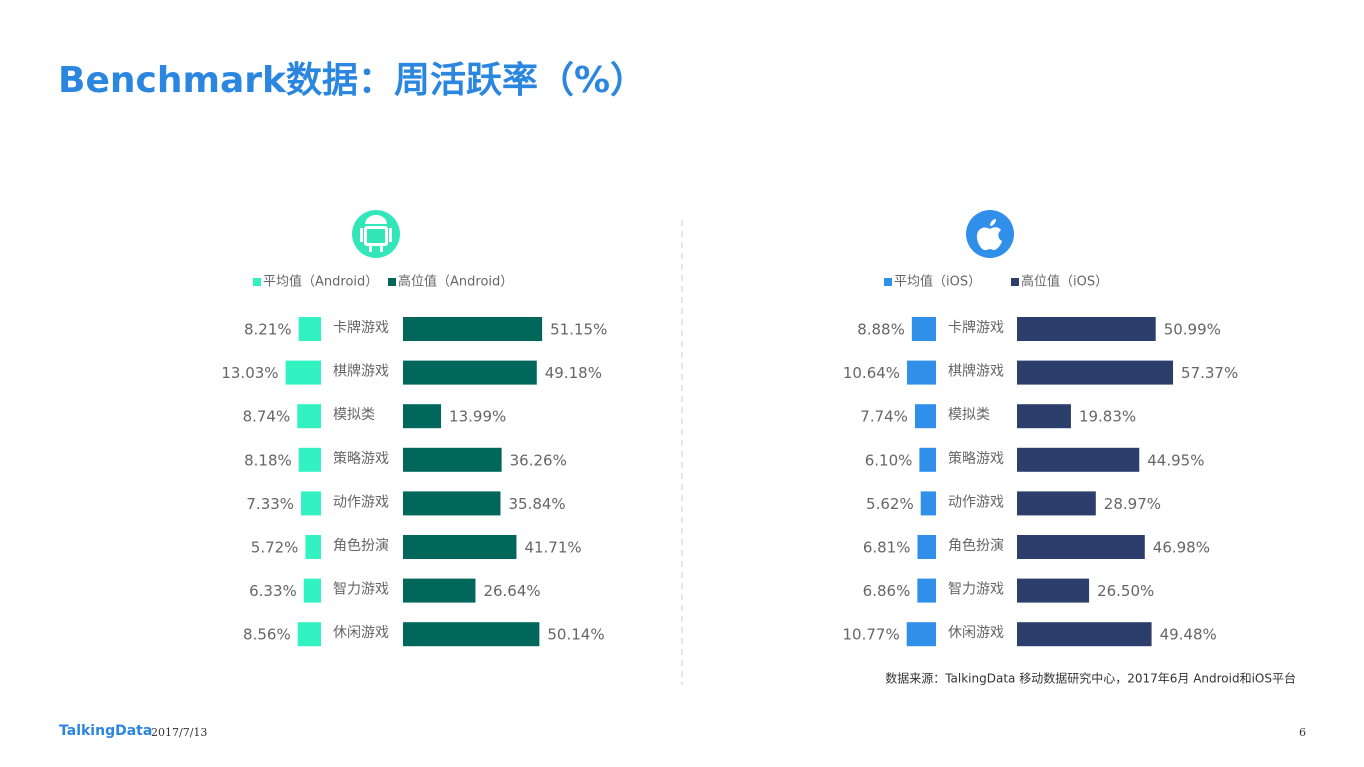  Describe the element at coordinates (249, 373) in the screenshot. I see `avg-value-label: 13.03%` at that location.